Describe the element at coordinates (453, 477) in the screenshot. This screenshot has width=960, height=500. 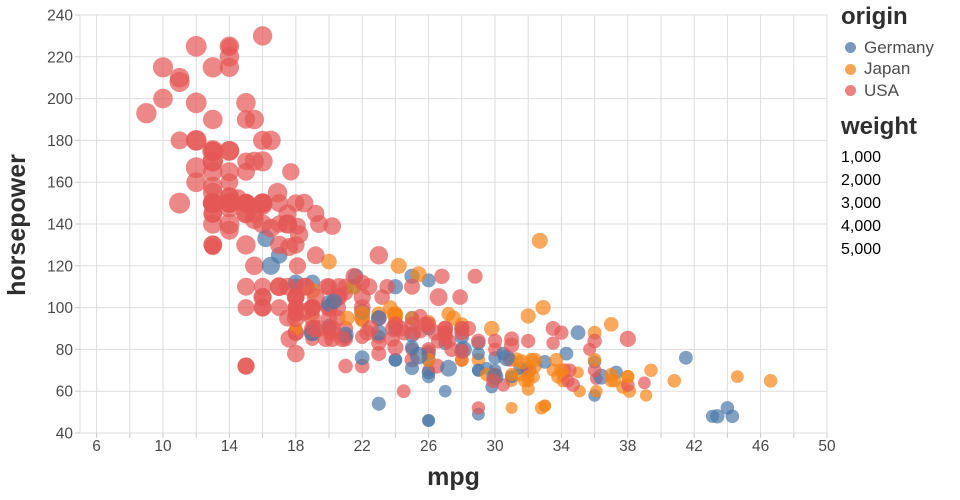
I see `x-axis-title: mpg` at that location.